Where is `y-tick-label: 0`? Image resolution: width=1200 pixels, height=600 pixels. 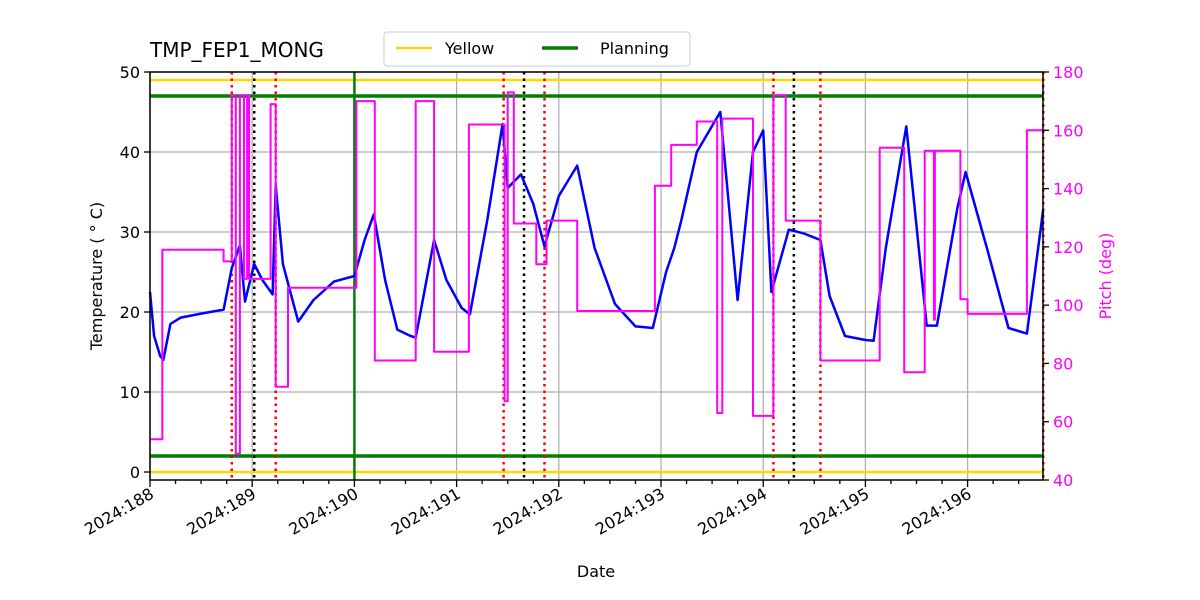
y-tick-label: 0 is located at coordinates (135, 472).